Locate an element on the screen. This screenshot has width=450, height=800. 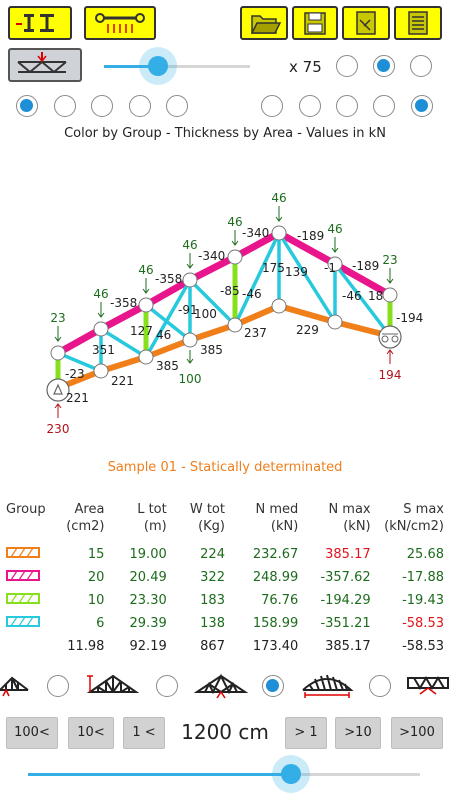
member-force-label: 100 is located at coordinates (205, 314).